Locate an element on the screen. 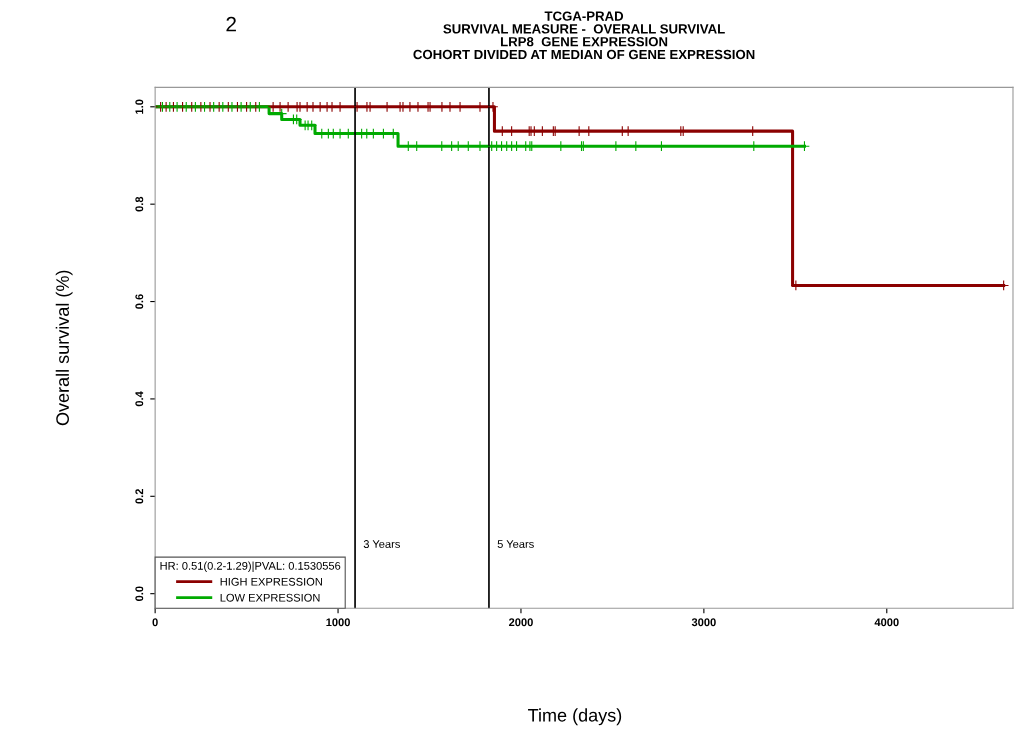 The width and height of the screenshot is (1014, 740). x-tick-label: 4000 is located at coordinates (886, 622).